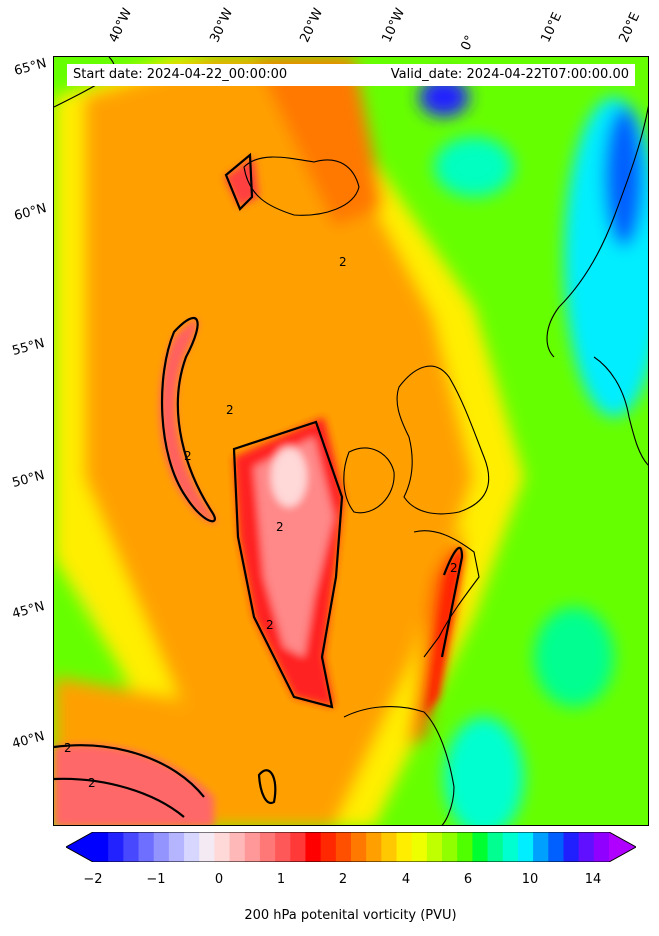  What do you see at coordinates (343, 879) in the screenshot?
I see `colorbar-tick-label: 2` at bounding box center [343, 879].